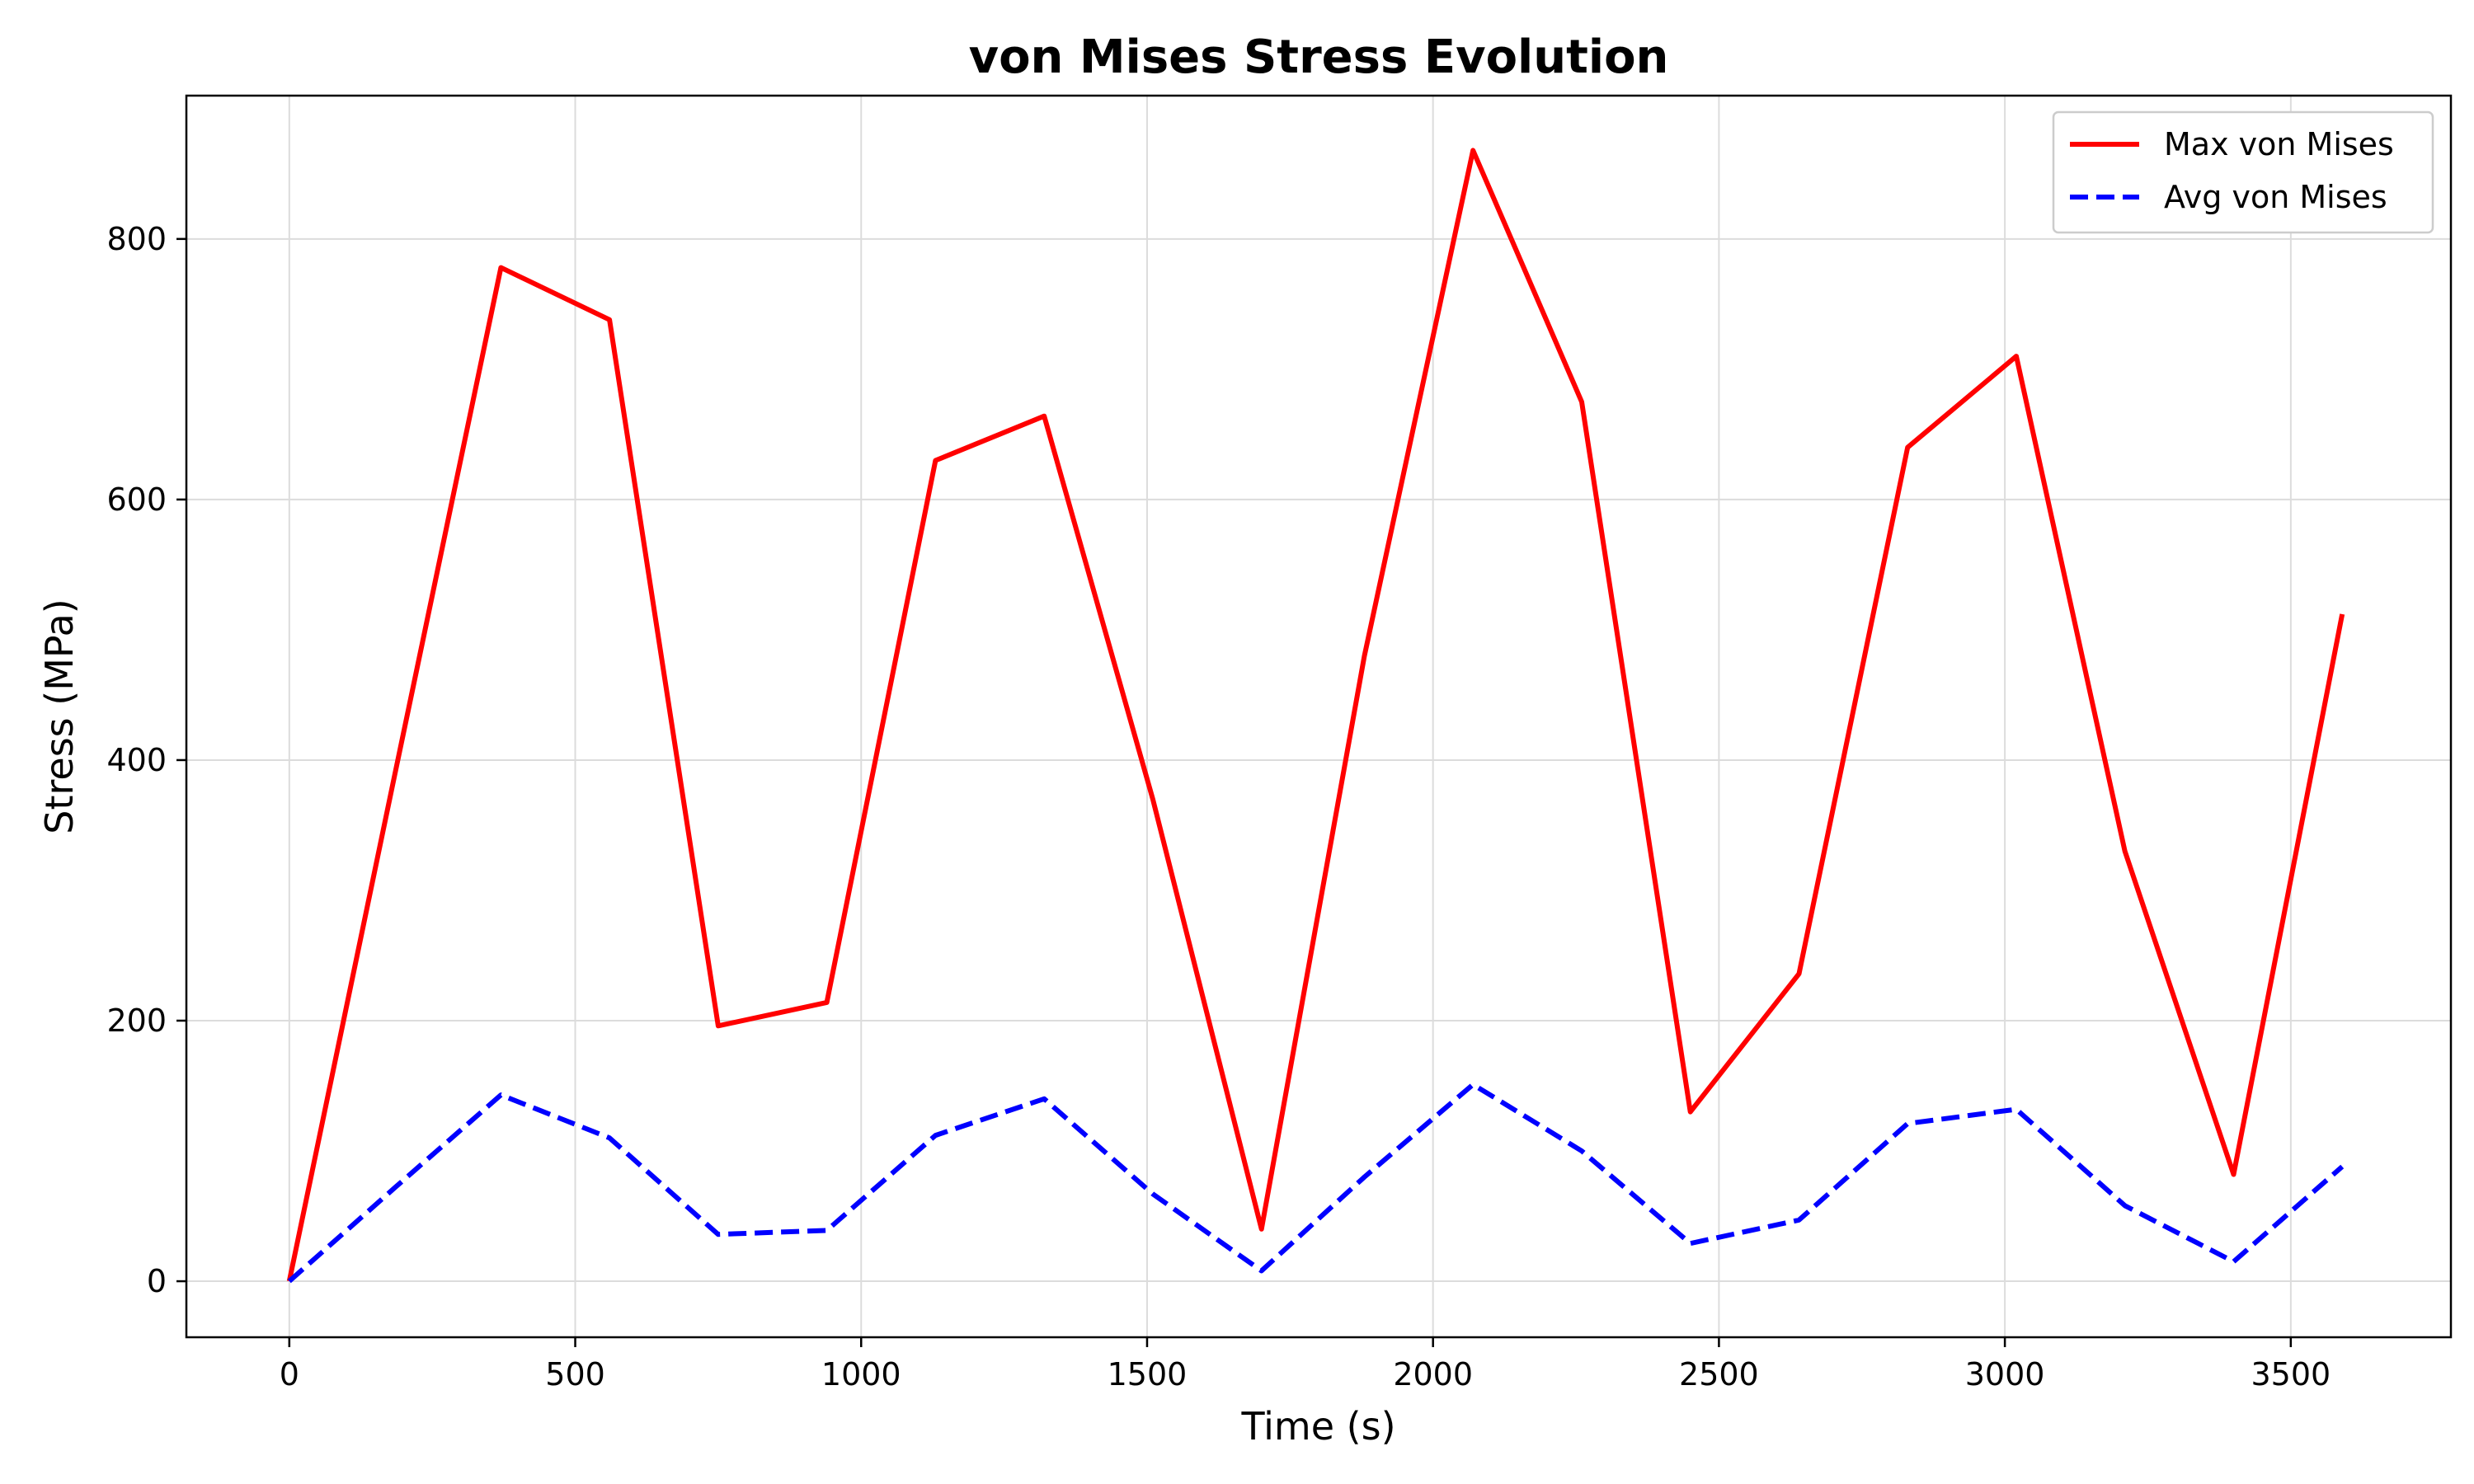  I want to click on y-tick-label: 200, so click(136, 1021).